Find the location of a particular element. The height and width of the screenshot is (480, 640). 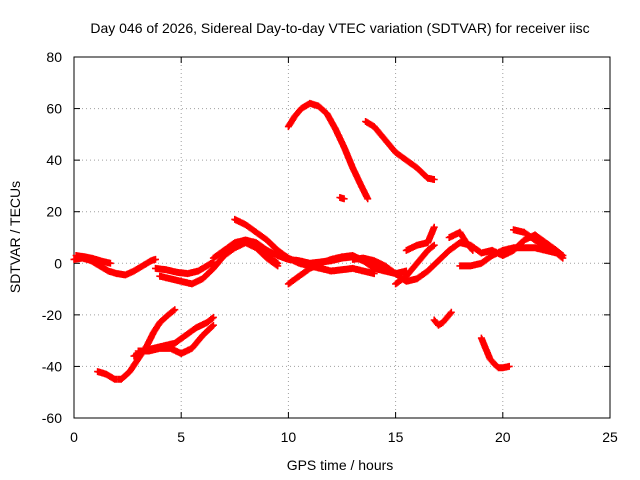

series-track-e is located at coordinates (304, 246).